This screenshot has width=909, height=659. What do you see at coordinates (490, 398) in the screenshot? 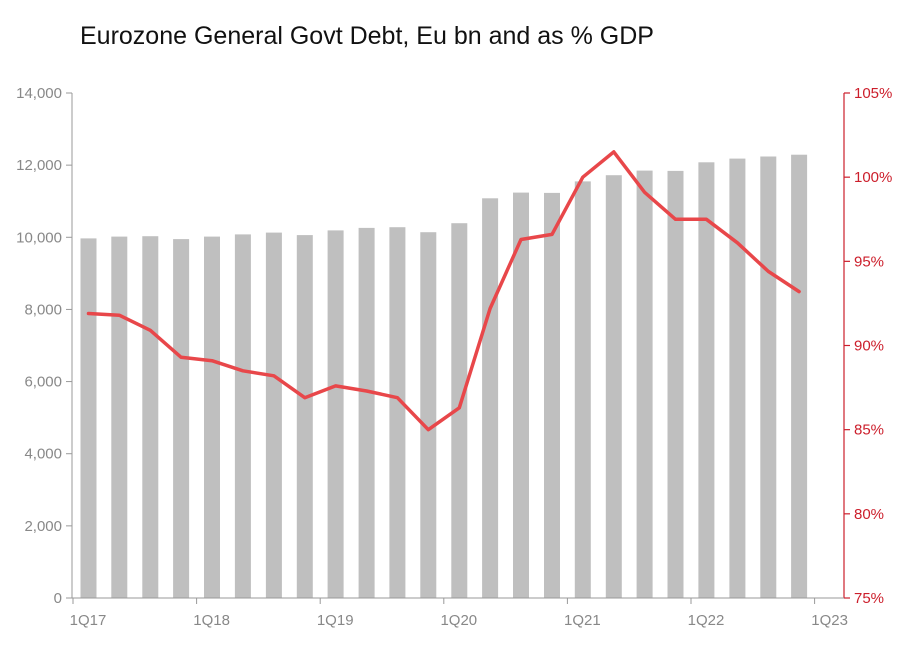
I see `bar-2Q20` at bounding box center [490, 398].